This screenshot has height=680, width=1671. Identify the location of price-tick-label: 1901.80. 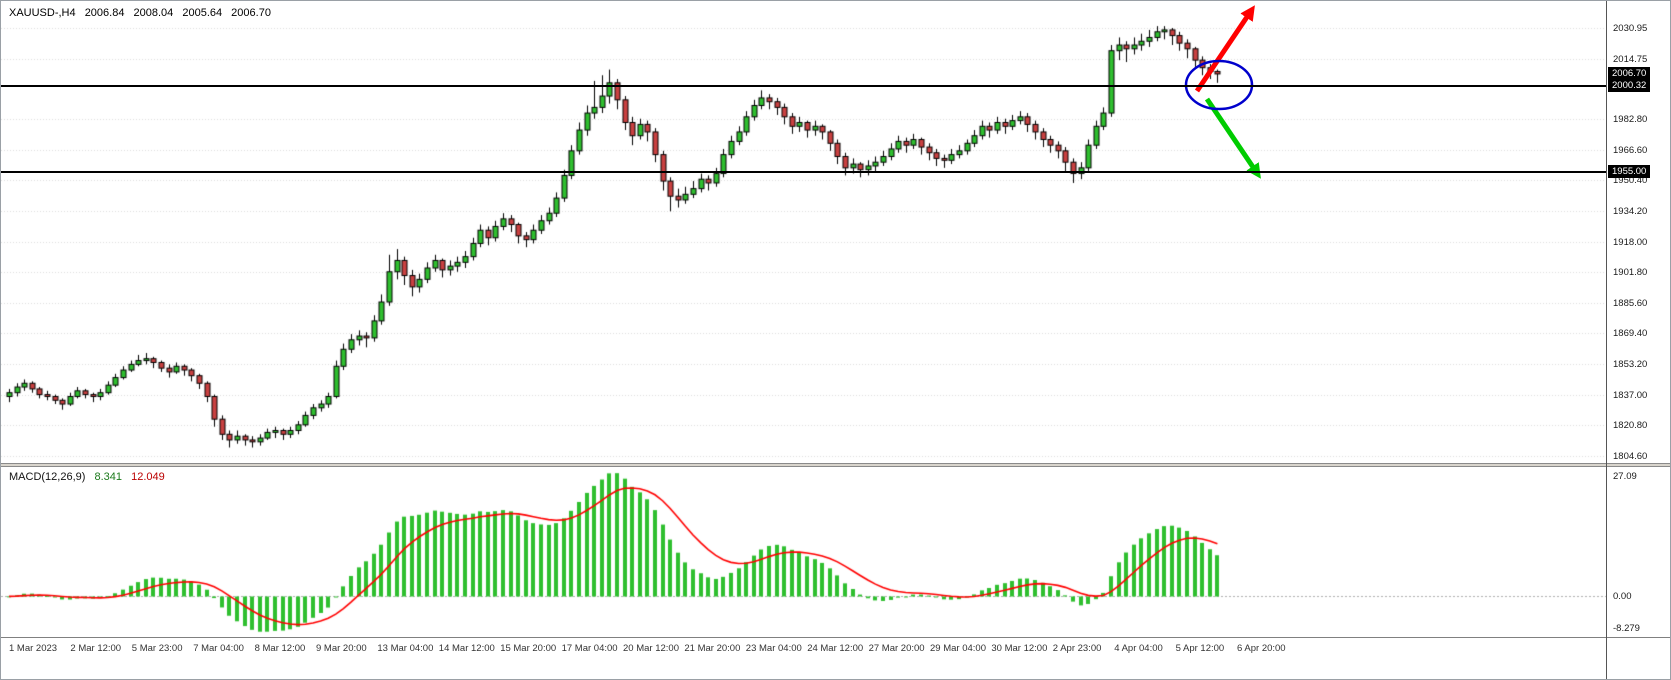
(1630, 273).